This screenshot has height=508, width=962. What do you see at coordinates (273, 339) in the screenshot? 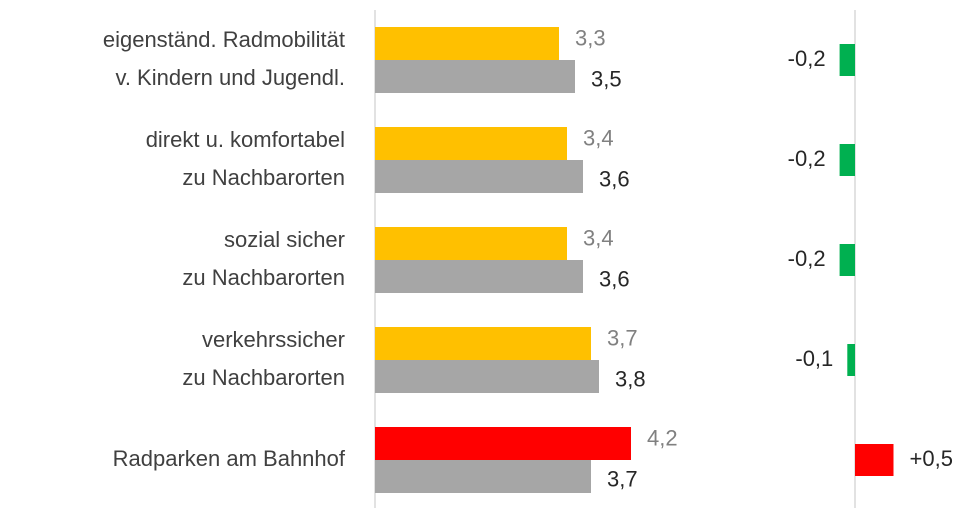
I see `category-label: verkehrssicher` at bounding box center [273, 339].